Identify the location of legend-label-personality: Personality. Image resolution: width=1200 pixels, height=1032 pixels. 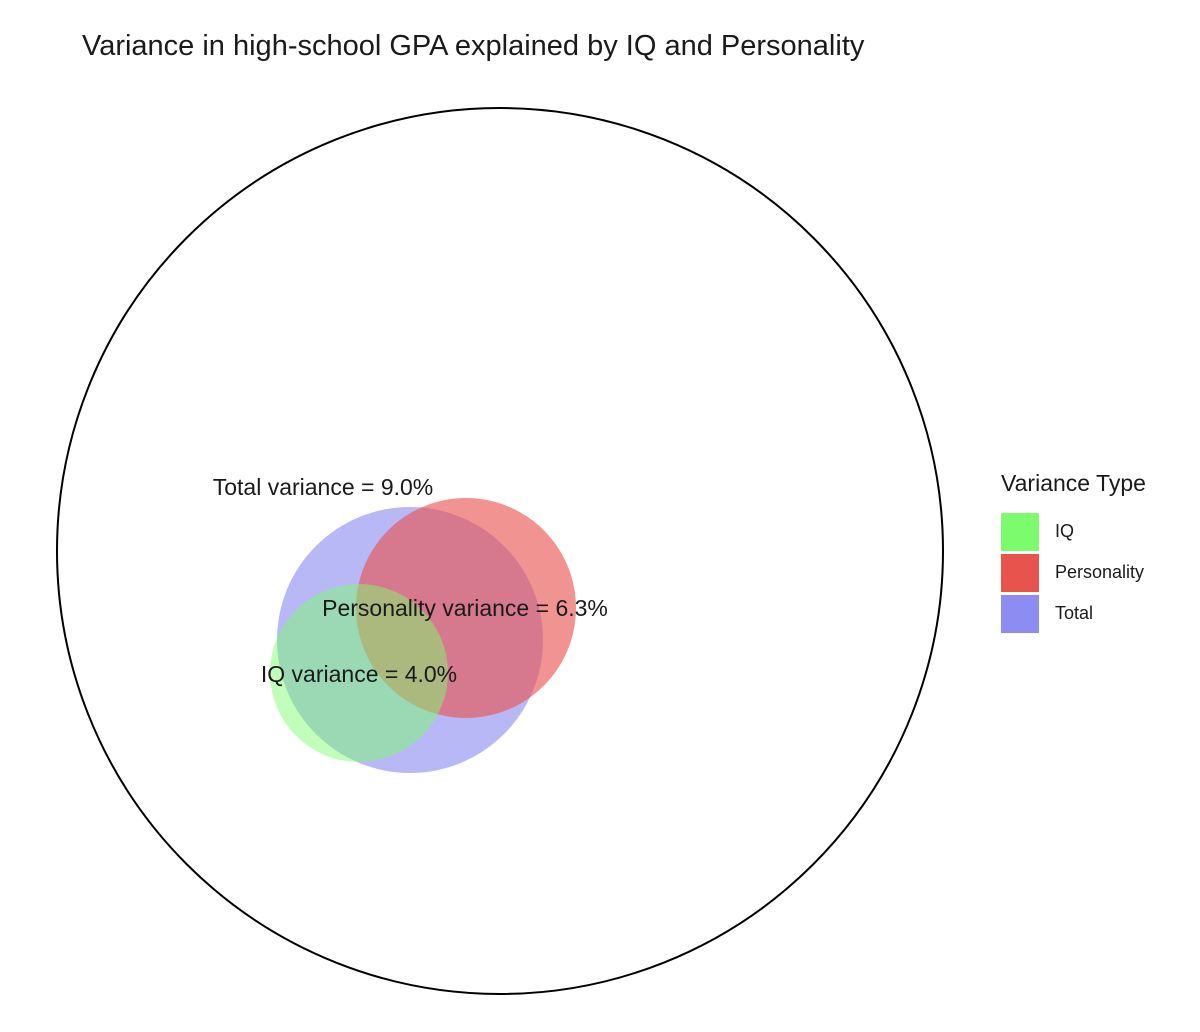
(1100, 572).